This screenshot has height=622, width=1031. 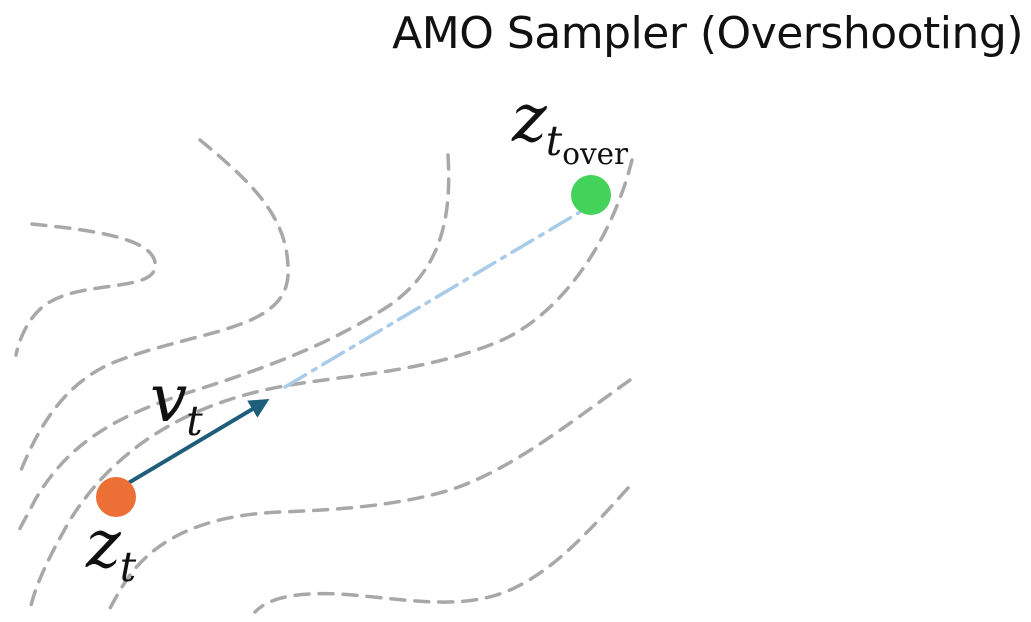 I want to click on label-v-t: vt, so click(x=176, y=404).